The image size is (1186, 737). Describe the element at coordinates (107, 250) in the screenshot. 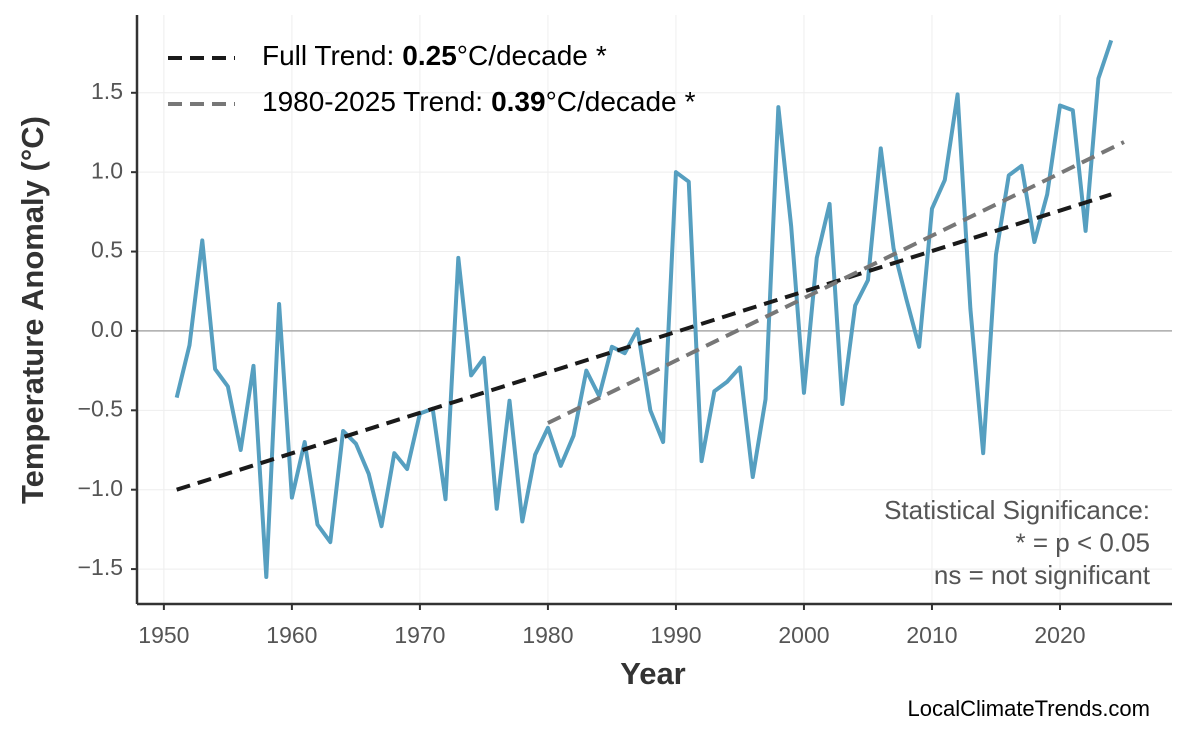

I see `y-tick-label: 0.5` at that location.